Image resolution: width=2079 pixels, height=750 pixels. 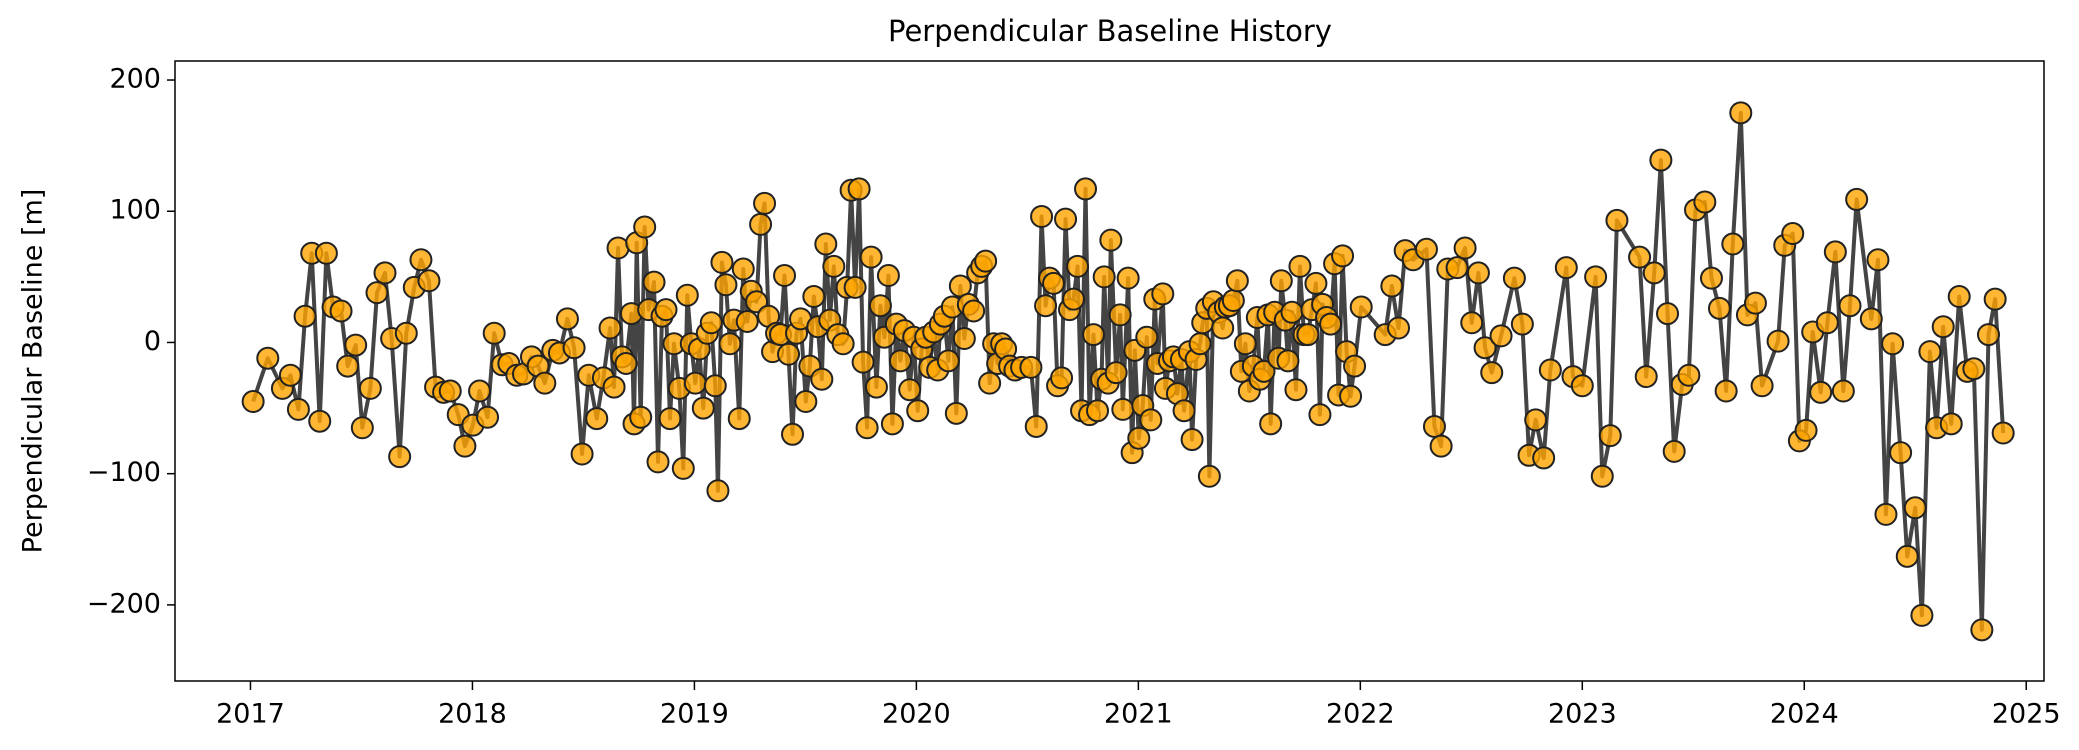 What do you see at coordinates (1110, 31) in the screenshot?
I see `chart-title: Perpendicular Baseline History` at bounding box center [1110, 31].